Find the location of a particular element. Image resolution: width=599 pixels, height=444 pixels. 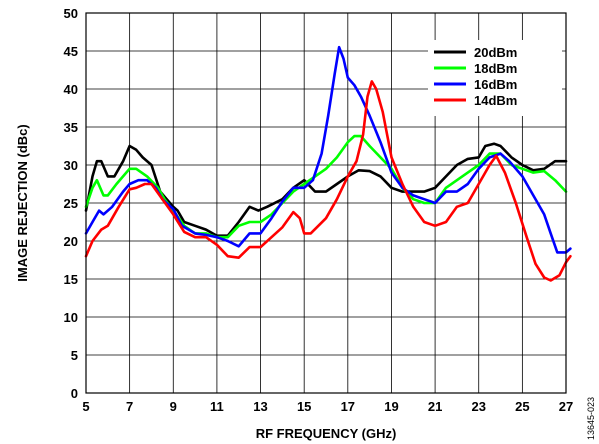

y-tick-label: 50 is located at coordinates (71, 13).